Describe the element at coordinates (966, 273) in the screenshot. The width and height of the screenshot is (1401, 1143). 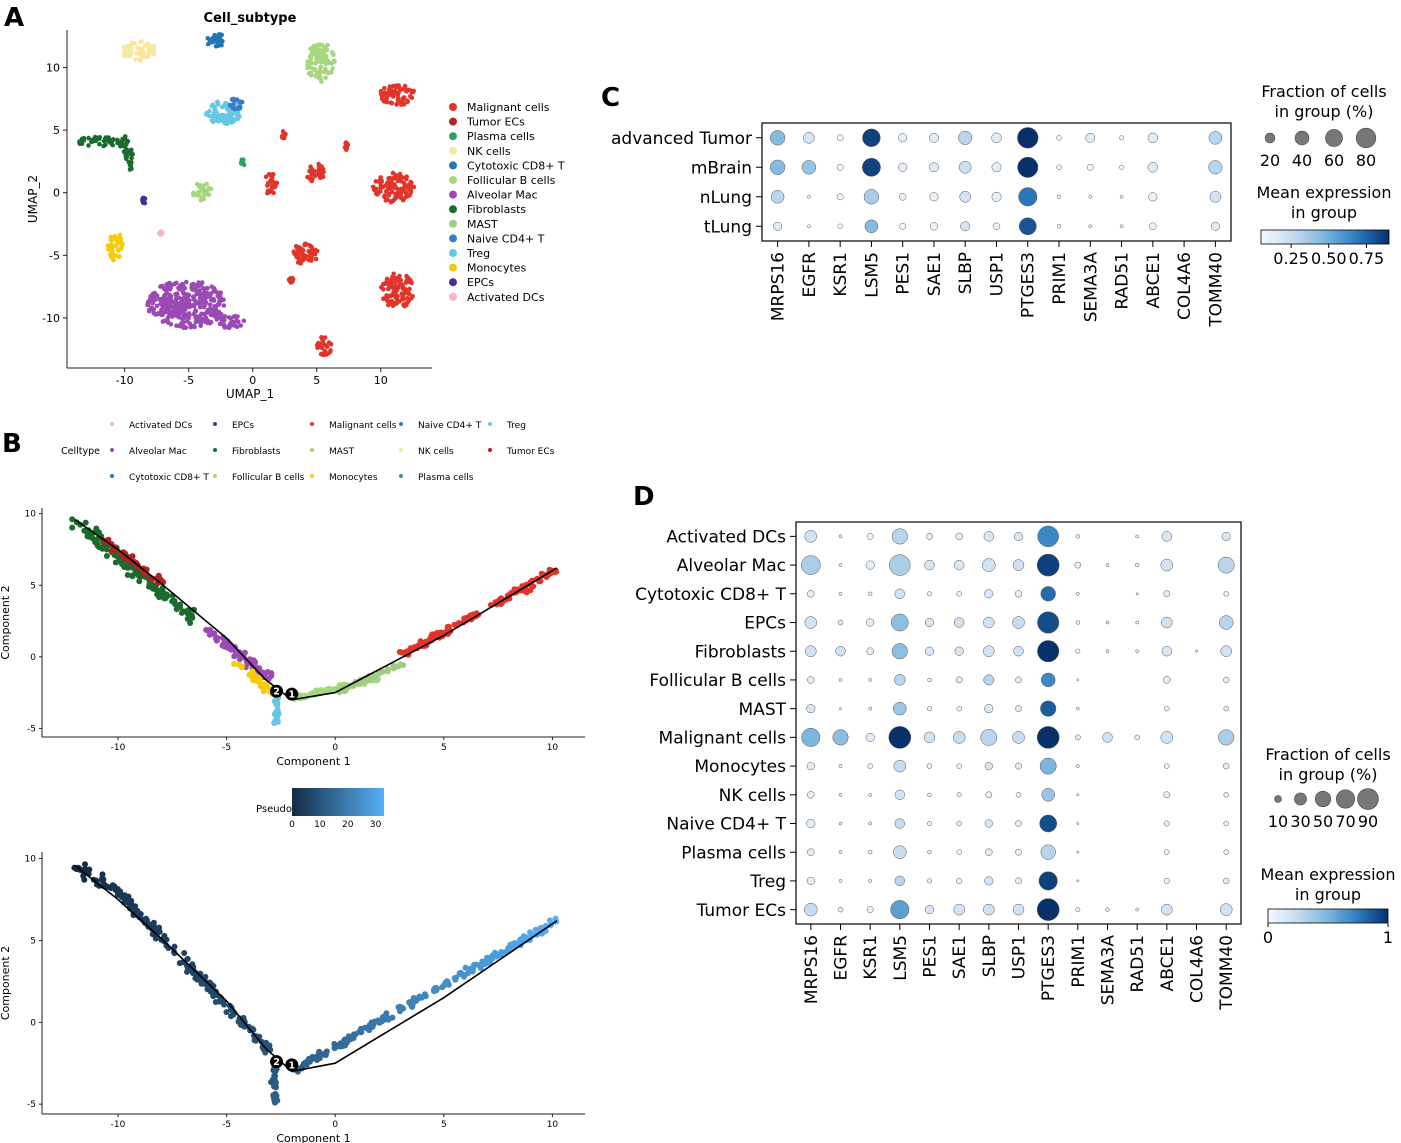
I see `gene-label: SLBP` at that location.